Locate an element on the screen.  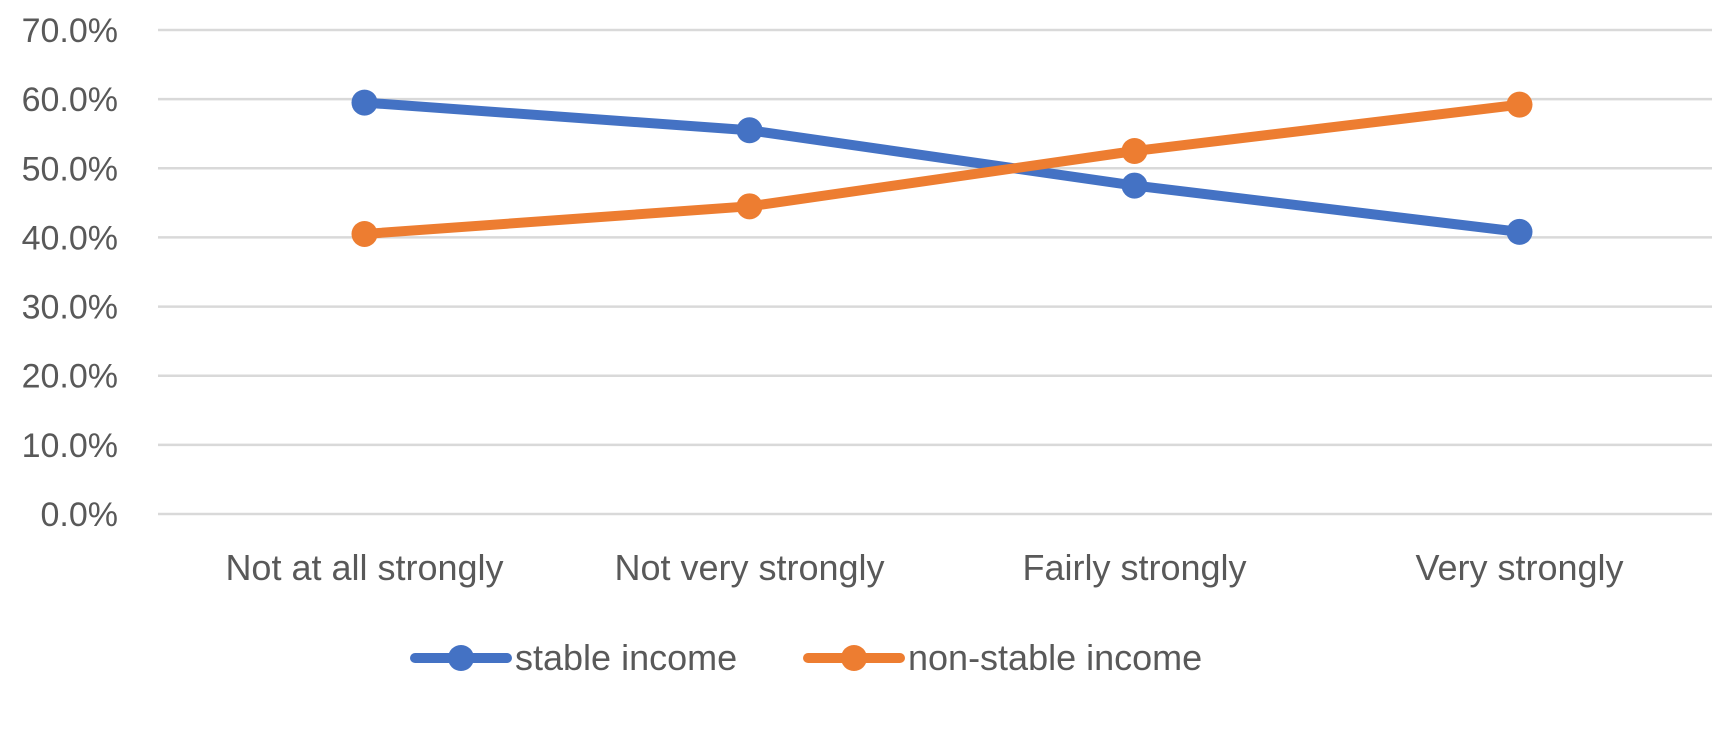
legend: stable income non-stable income is located at coordinates (806, 657).